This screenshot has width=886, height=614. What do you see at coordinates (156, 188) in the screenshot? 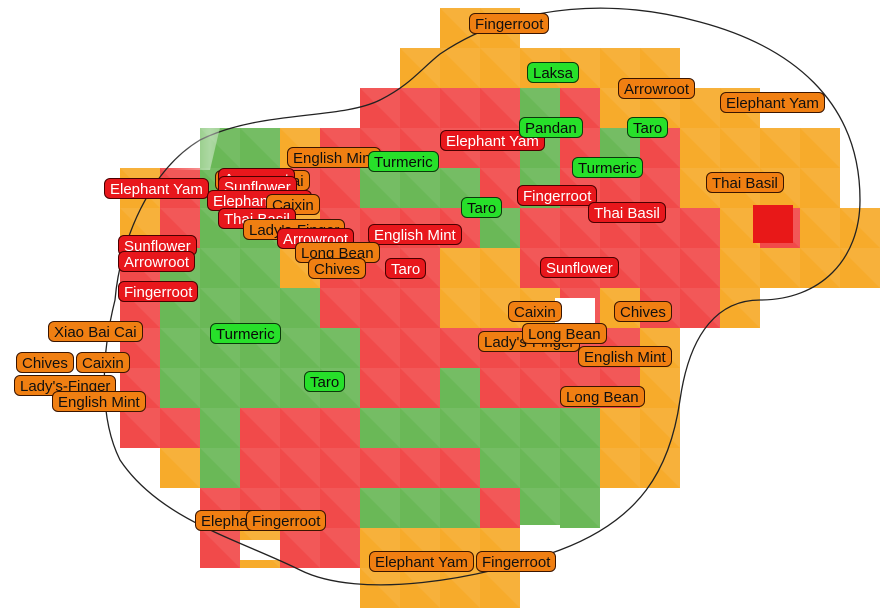
I see `map-label-elephant-yam: Elephant Yam` at bounding box center [156, 188].